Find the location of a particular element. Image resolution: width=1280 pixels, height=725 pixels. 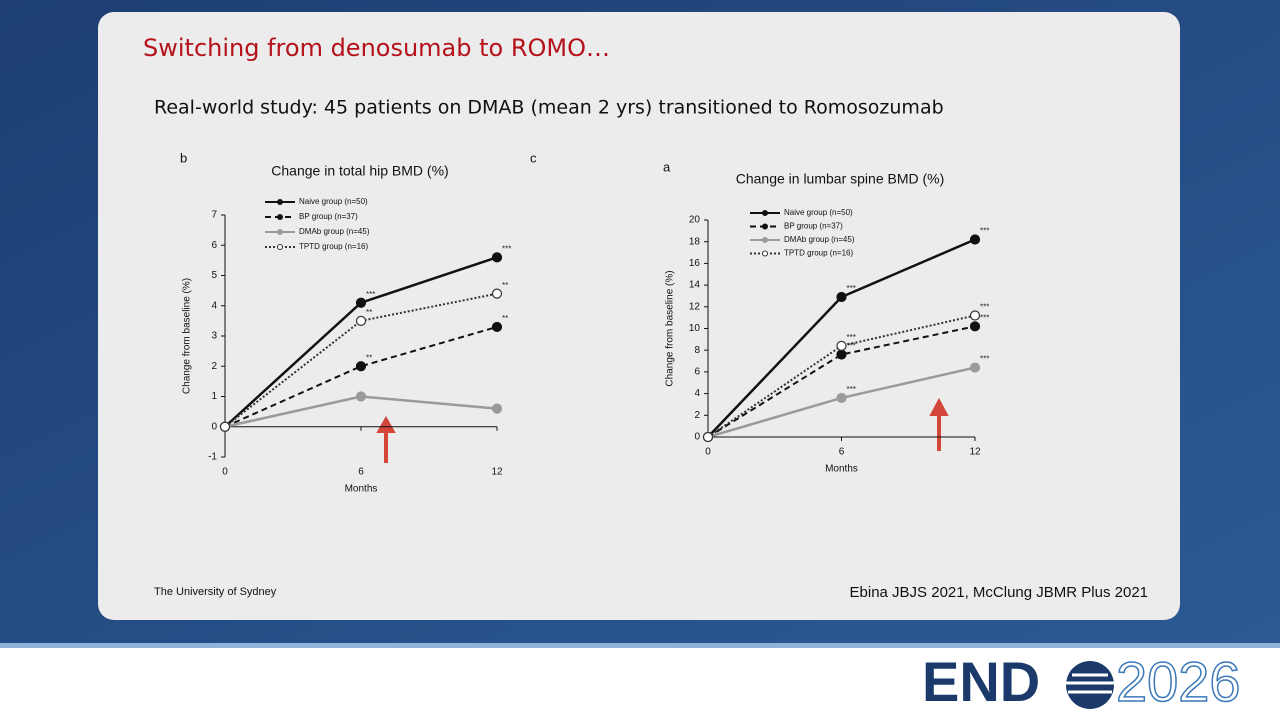

logo-globe is located at coordinates (1090, 685).